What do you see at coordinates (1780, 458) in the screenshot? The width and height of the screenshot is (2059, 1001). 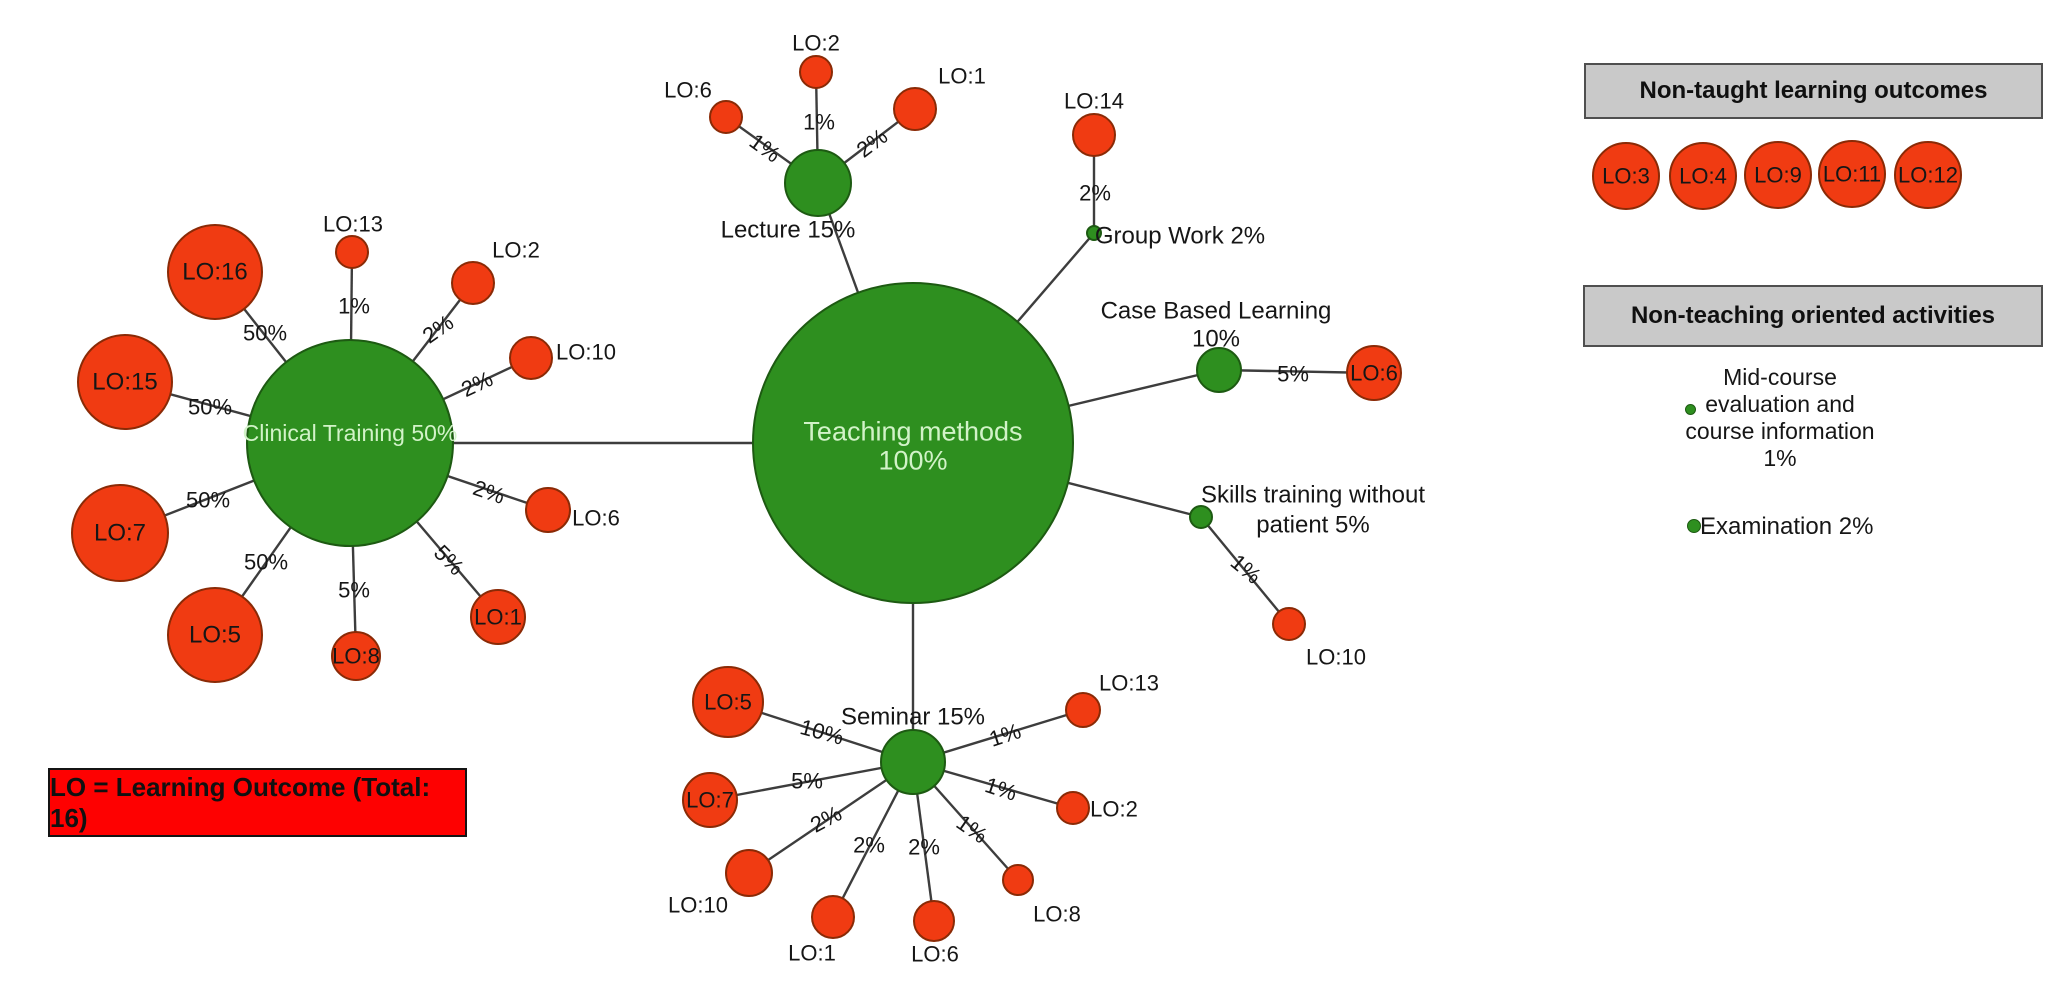 I see `midcourse-line-4: 1%` at bounding box center [1780, 458].